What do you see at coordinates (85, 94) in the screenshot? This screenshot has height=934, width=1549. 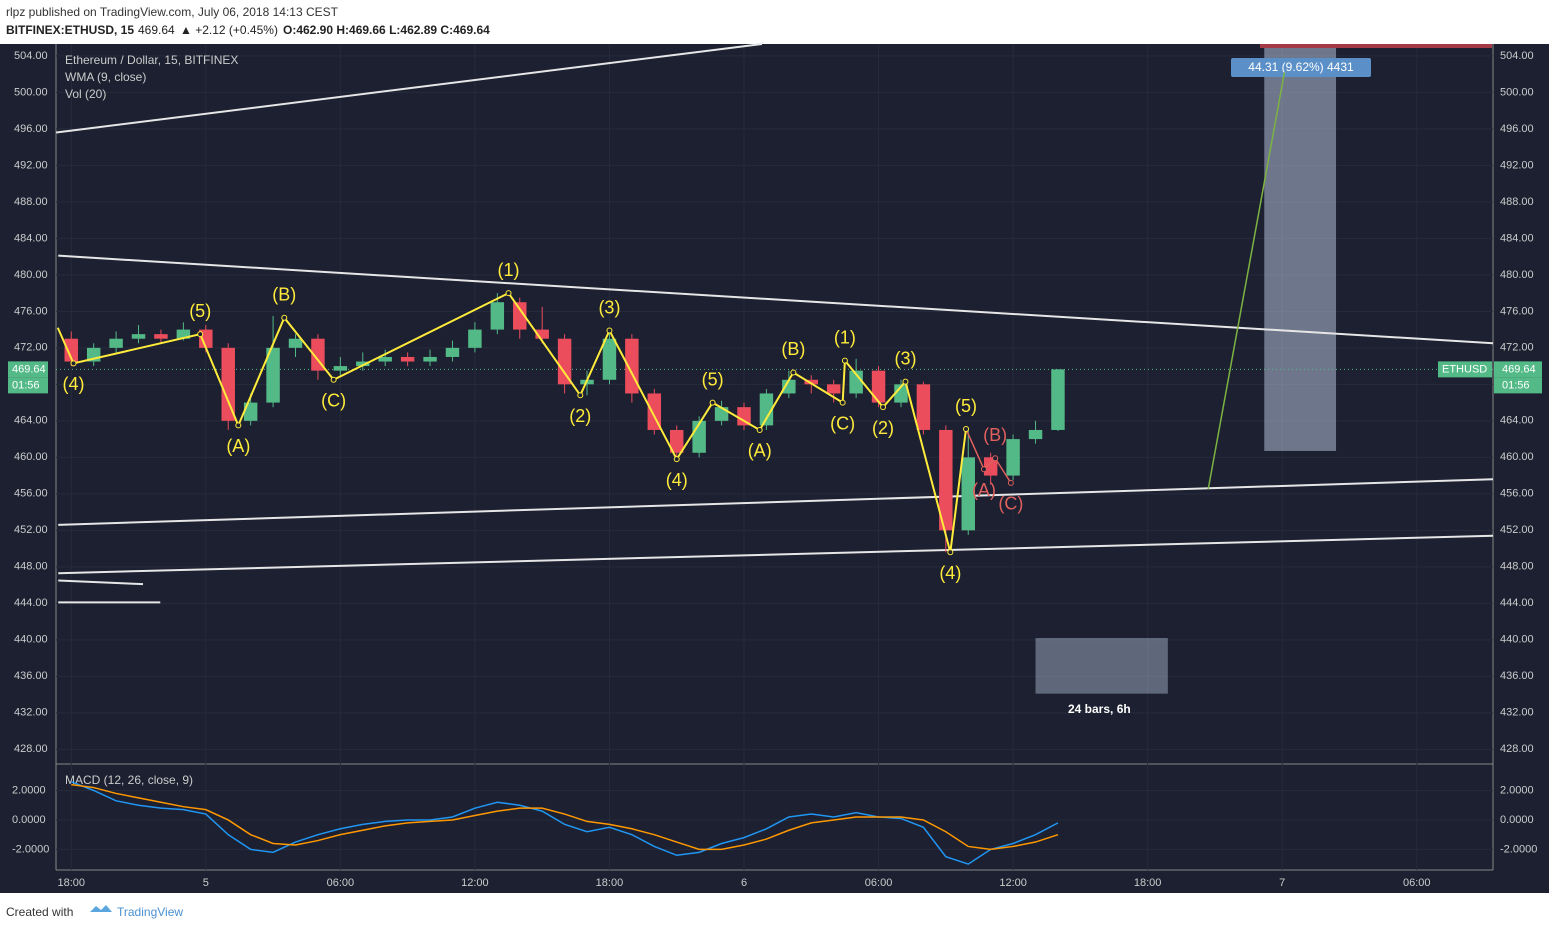 I see `legend: Vol (20)` at bounding box center [85, 94].